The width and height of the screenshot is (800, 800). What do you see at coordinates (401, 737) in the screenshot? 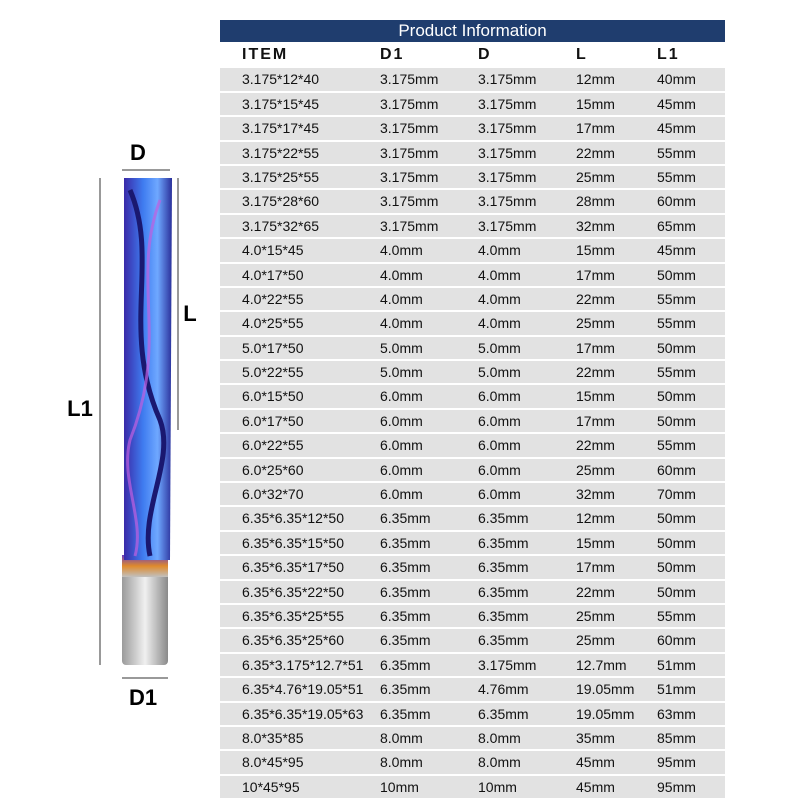
I see `cell: 8.0mm` at bounding box center [401, 737].